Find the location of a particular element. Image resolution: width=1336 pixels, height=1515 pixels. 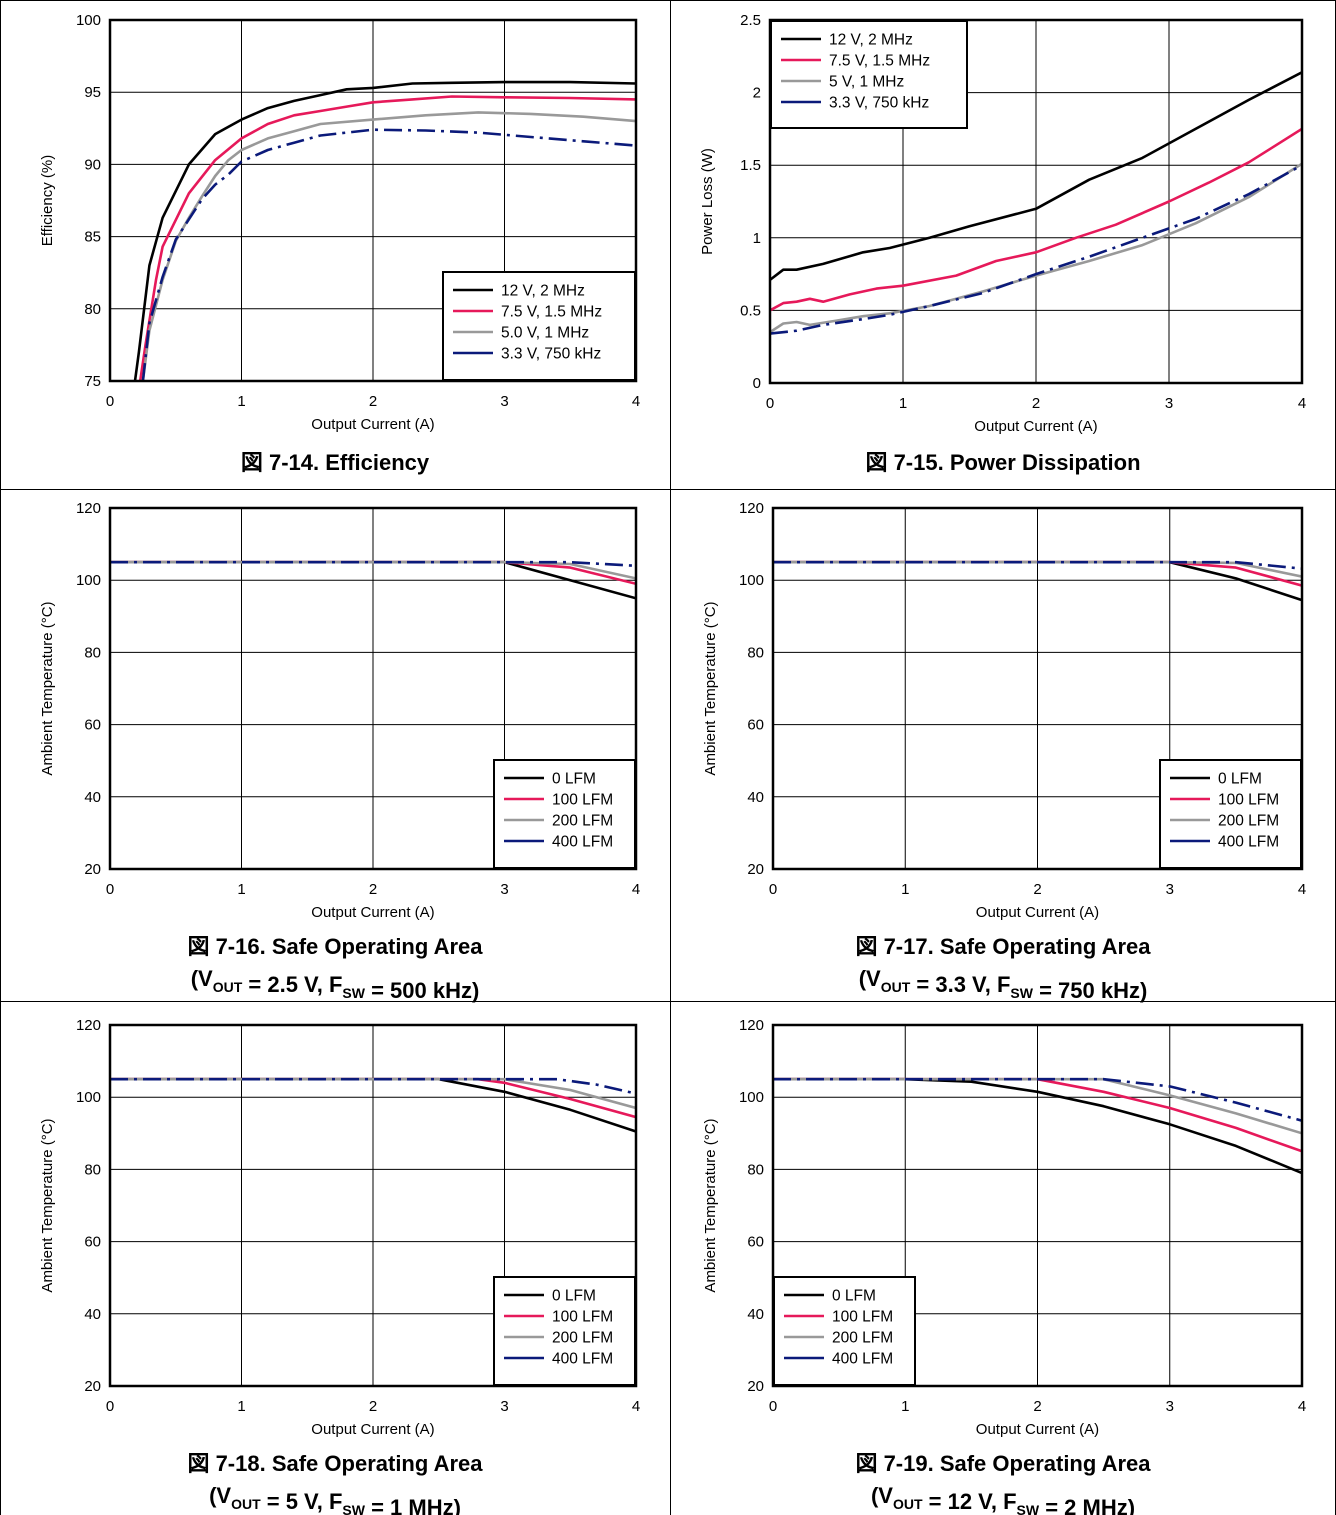

y-tick-label: 20 is located at coordinates (92, 1386).